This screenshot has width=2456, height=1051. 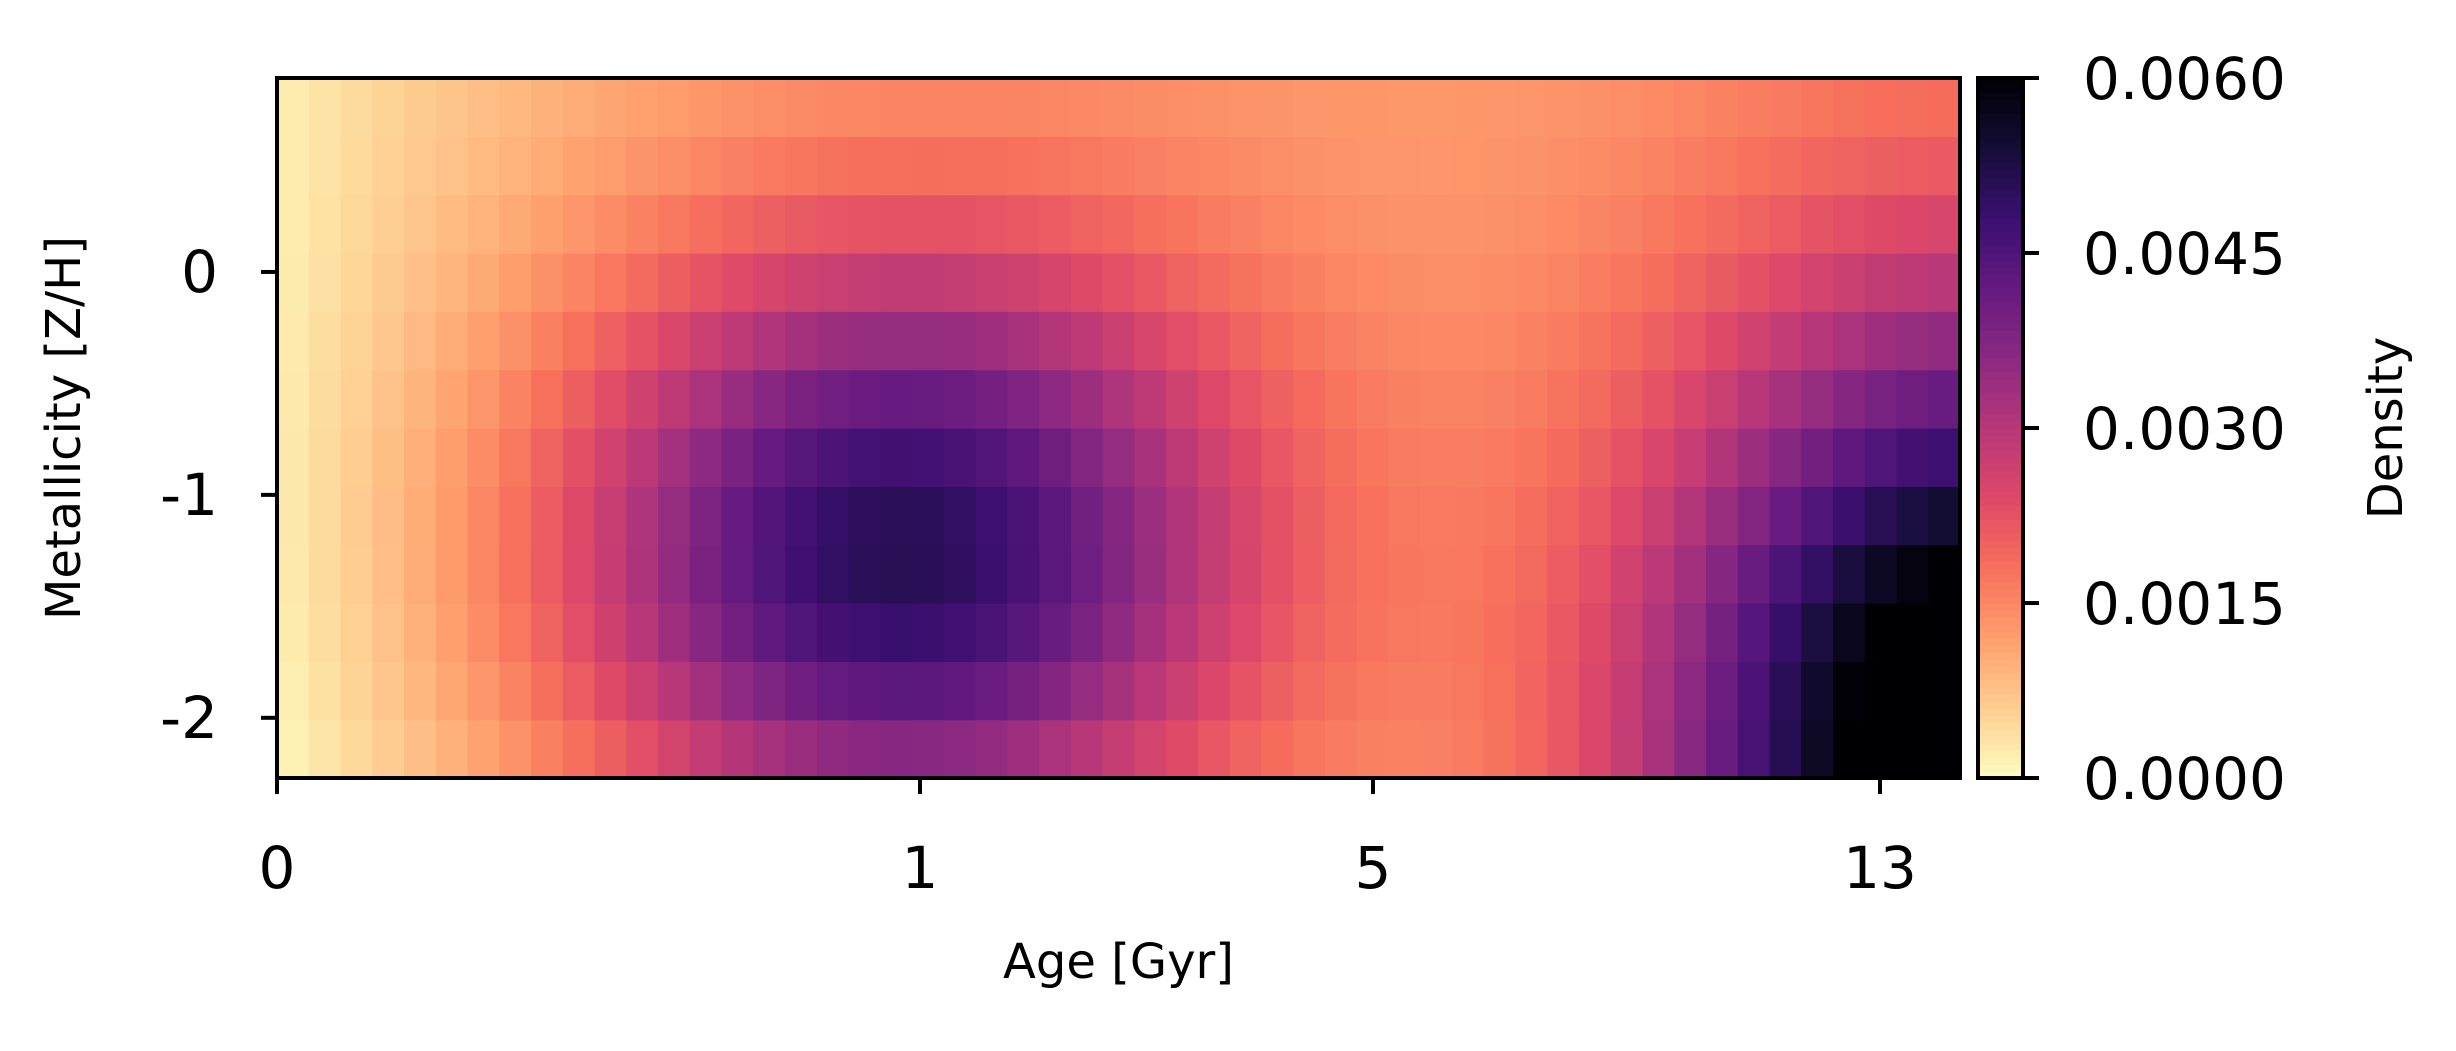 I want to click on y-tick-label: -2, so click(x=189, y=718).